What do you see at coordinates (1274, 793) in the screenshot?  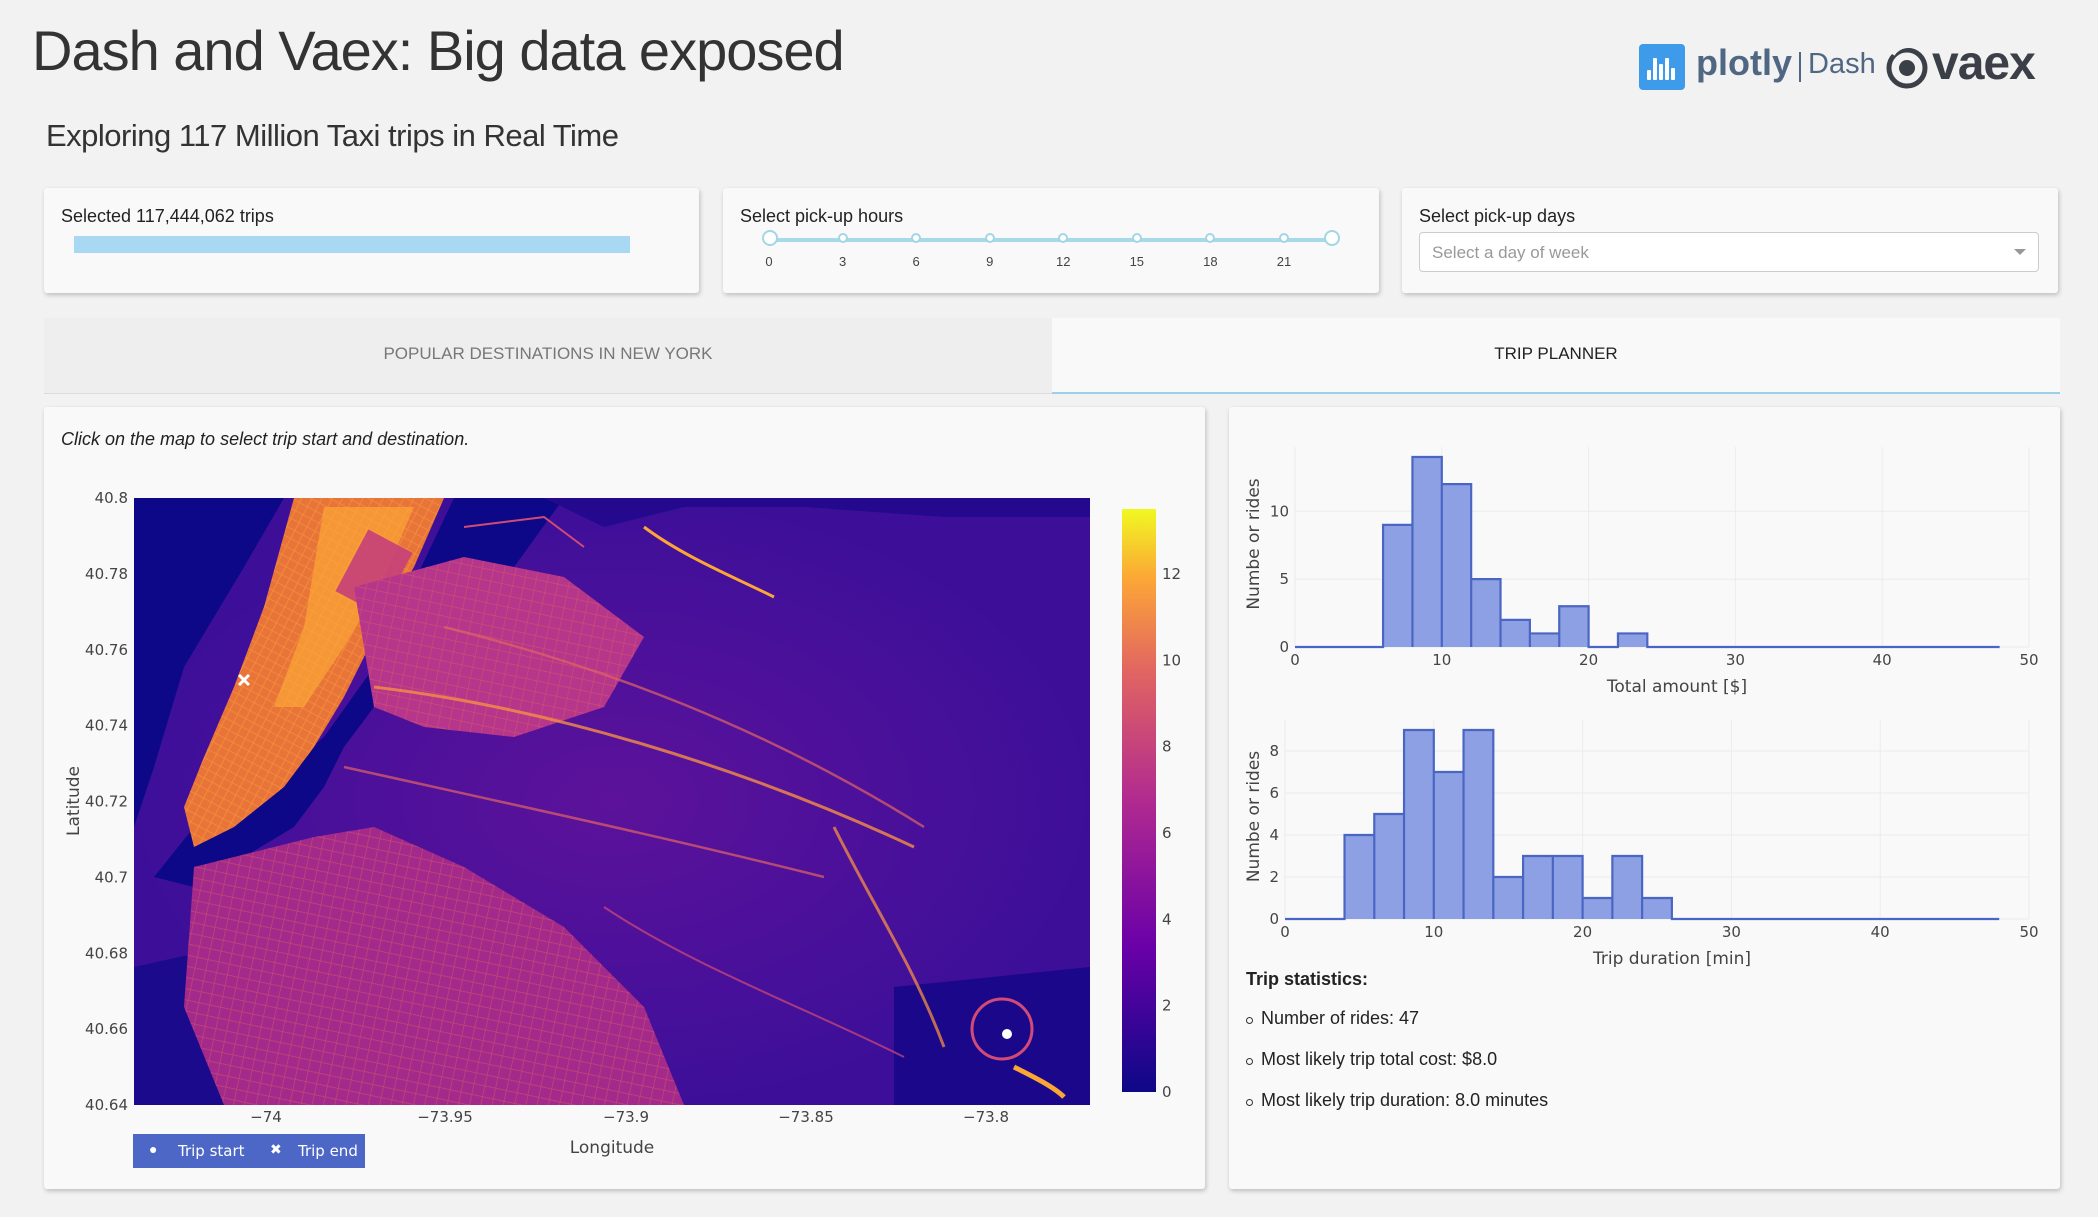 I see `histogram-y-tick-label: 6` at bounding box center [1274, 793].